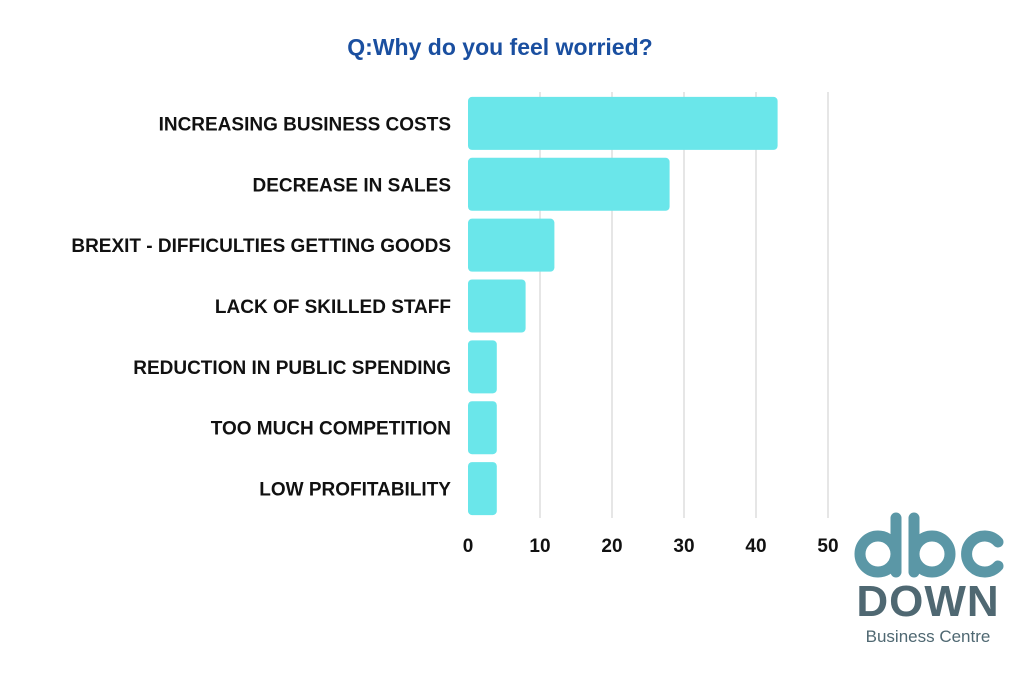 This screenshot has height=686, width=1030. Describe the element at coordinates (928, 636) in the screenshot. I see `logo-subtitle: Business Centre` at that location.